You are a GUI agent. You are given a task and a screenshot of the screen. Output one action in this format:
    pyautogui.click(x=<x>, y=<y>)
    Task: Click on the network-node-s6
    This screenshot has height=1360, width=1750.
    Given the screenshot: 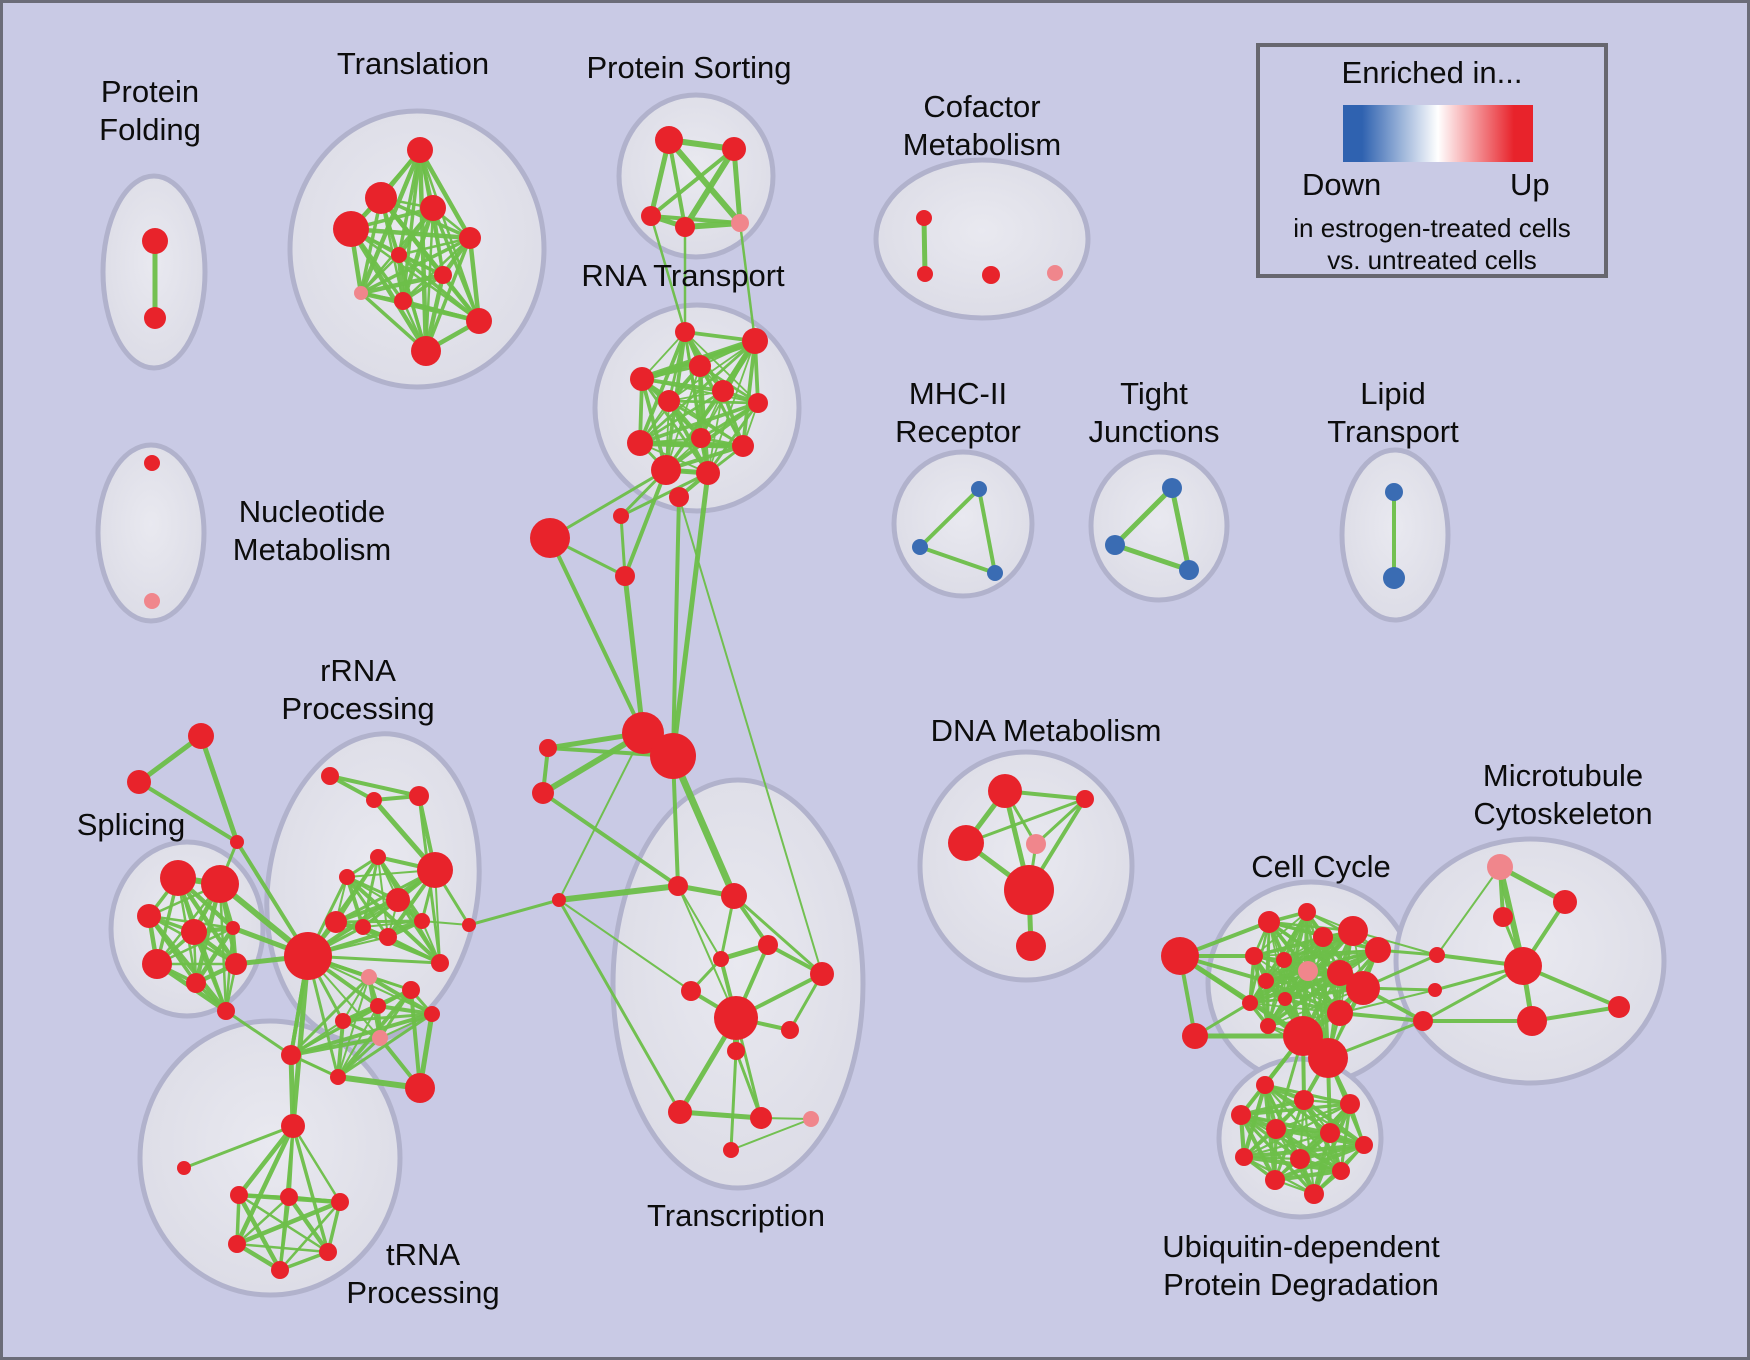 What is the action you would take?
    pyautogui.click(x=196, y=983)
    